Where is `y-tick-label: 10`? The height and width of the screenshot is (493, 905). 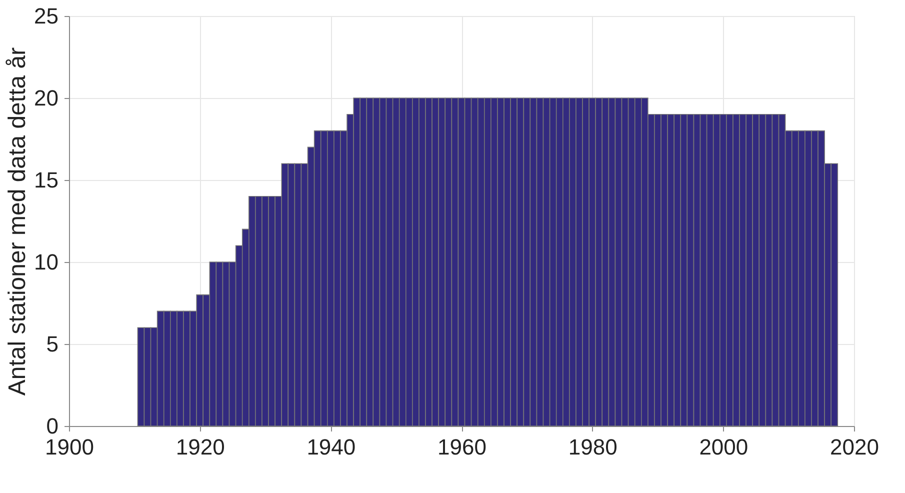 y-tick-label: 10 is located at coordinates (46, 262).